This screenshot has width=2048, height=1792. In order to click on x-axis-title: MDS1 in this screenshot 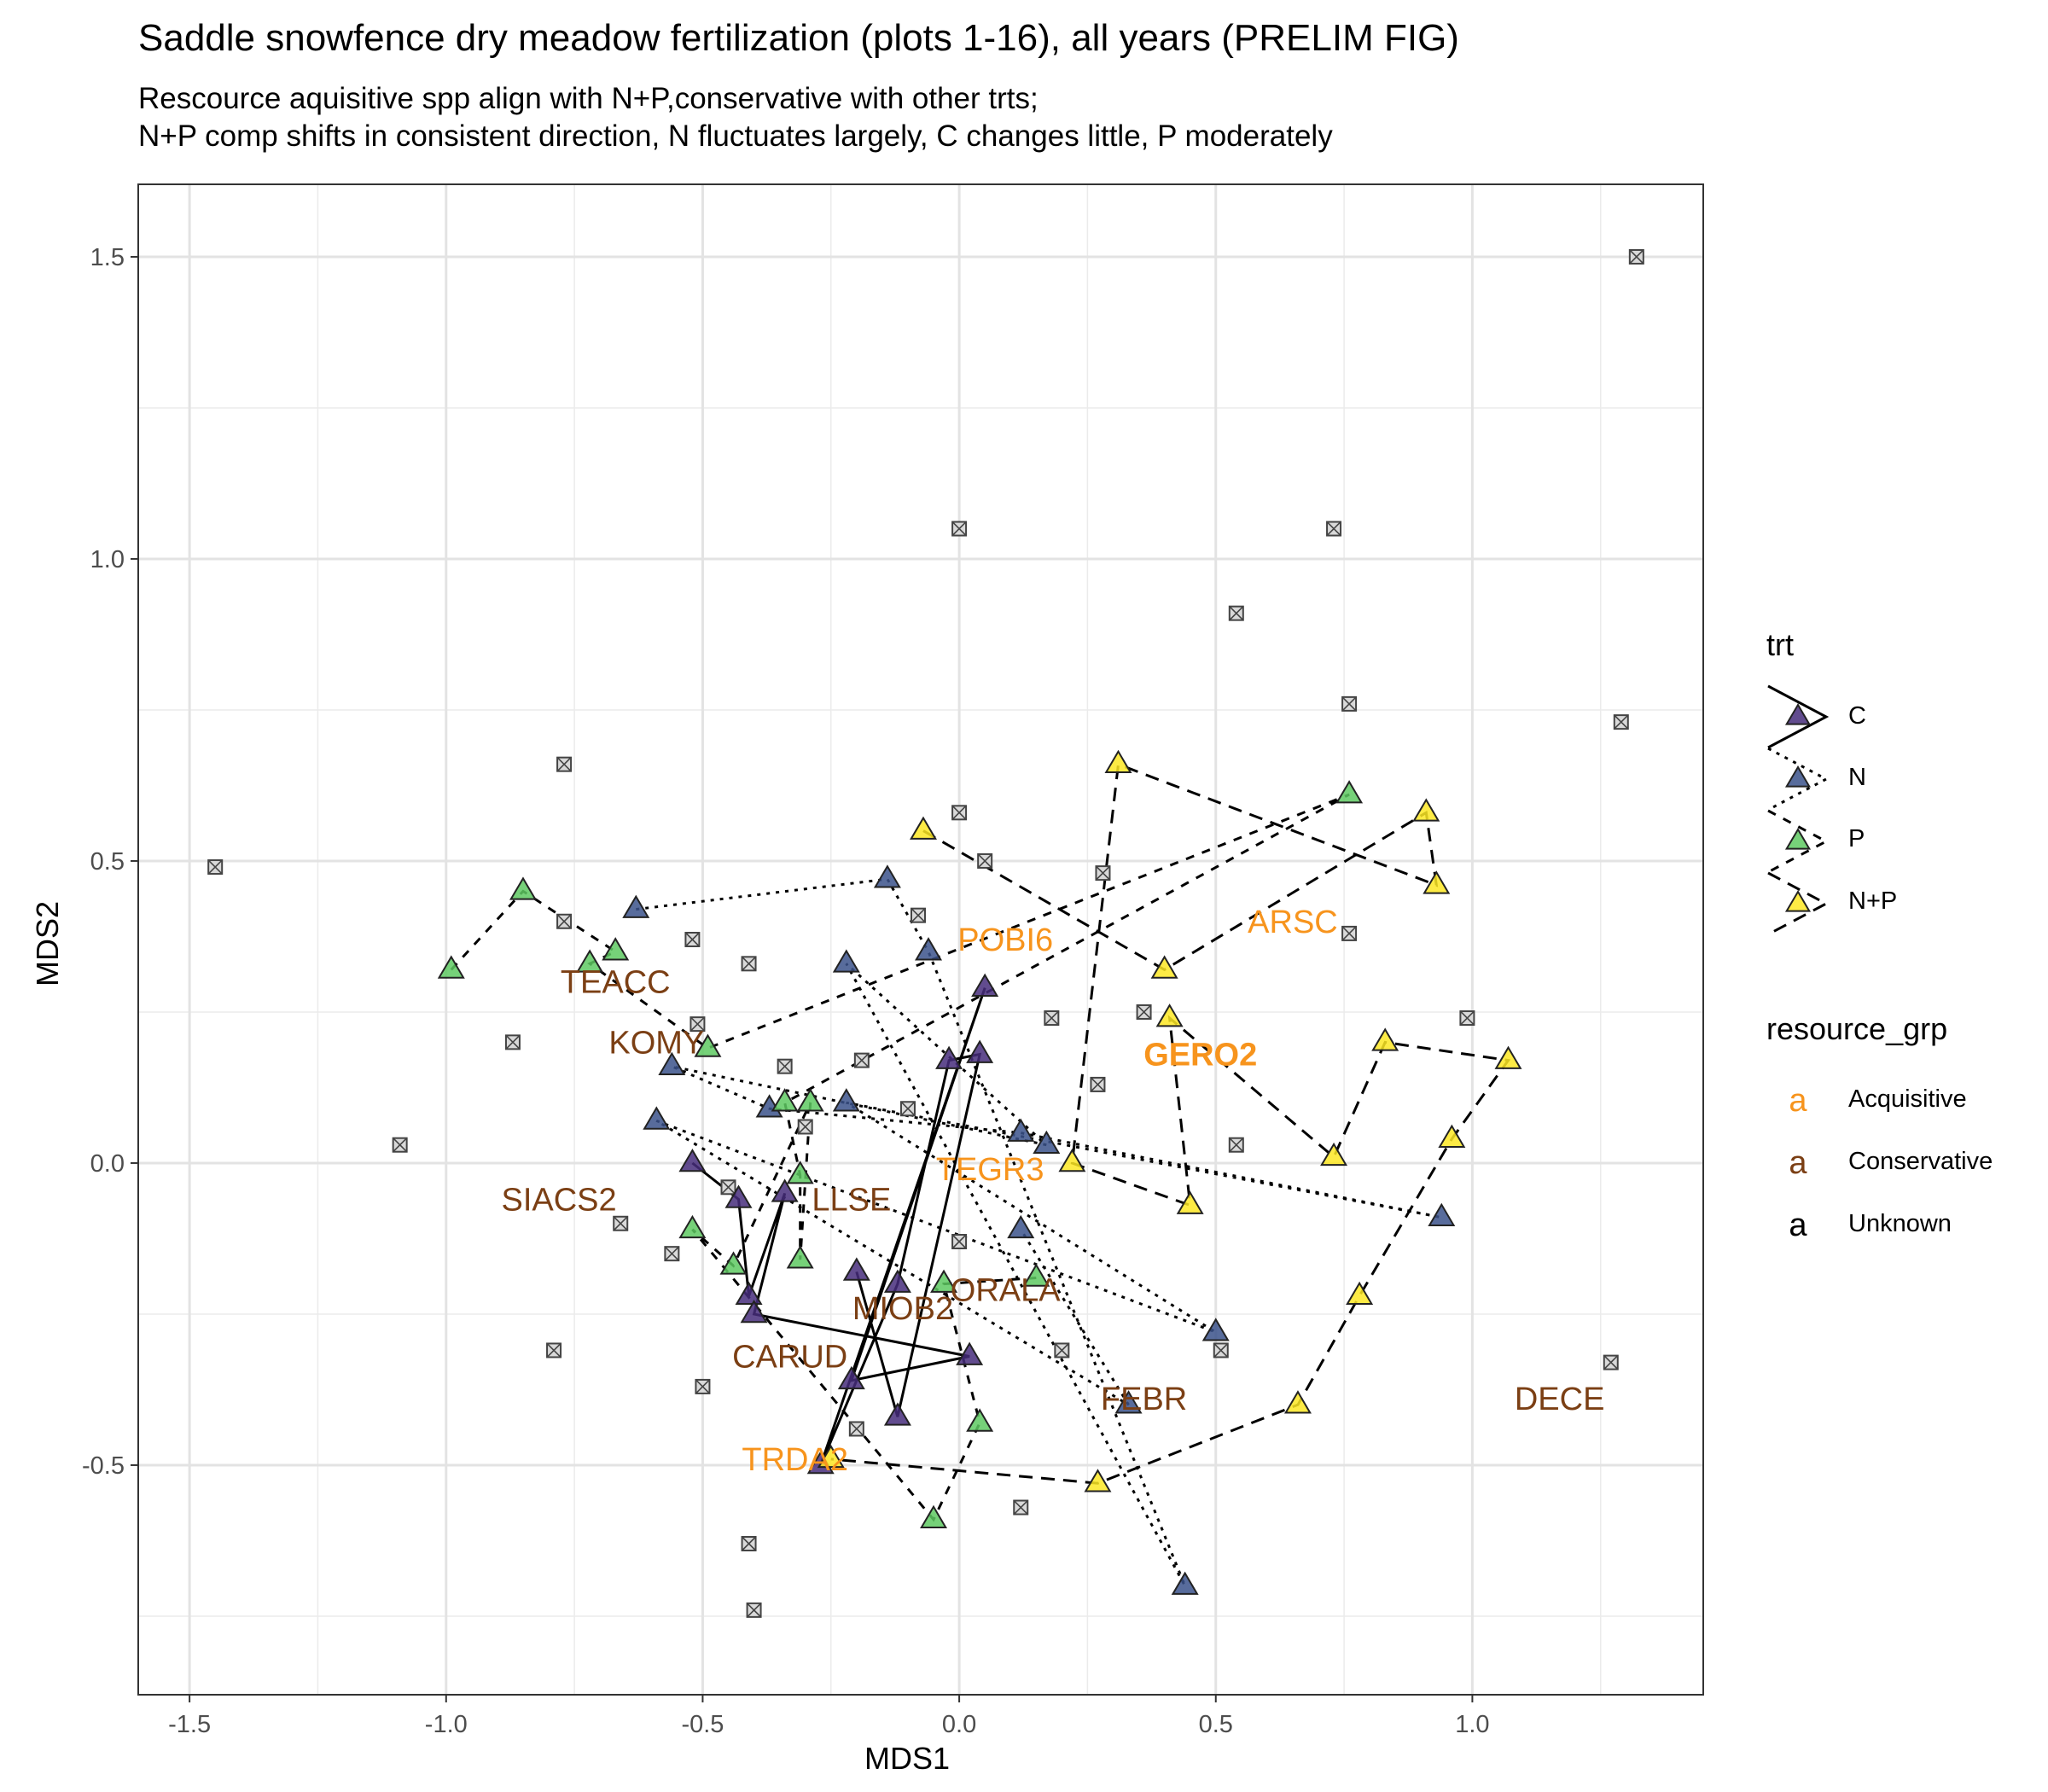, I will do `click(908, 1758)`.